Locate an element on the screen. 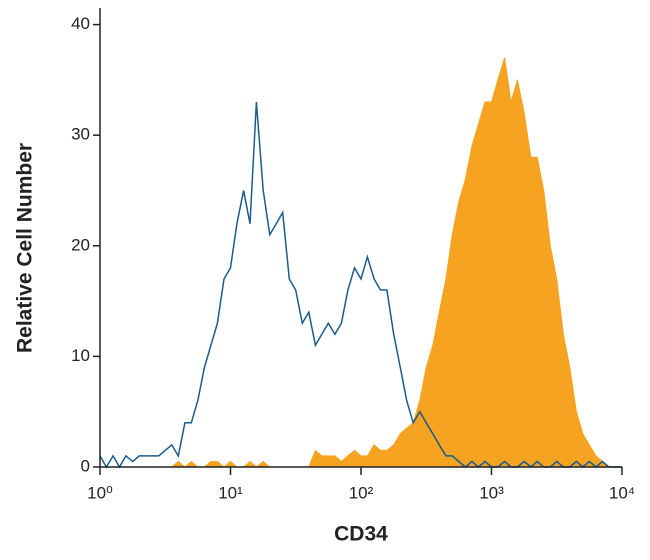 This screenshot has height=560, width=650. y-tick-label: 30 is located at coordinates (80, 134).